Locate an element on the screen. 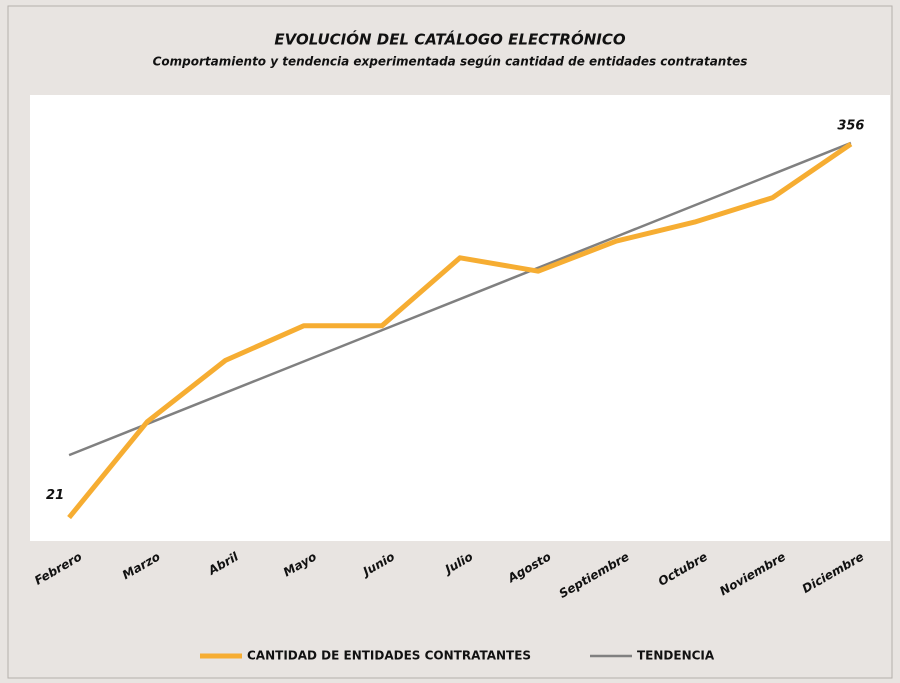  data-label: 21 is located at coordinates (55, 495).